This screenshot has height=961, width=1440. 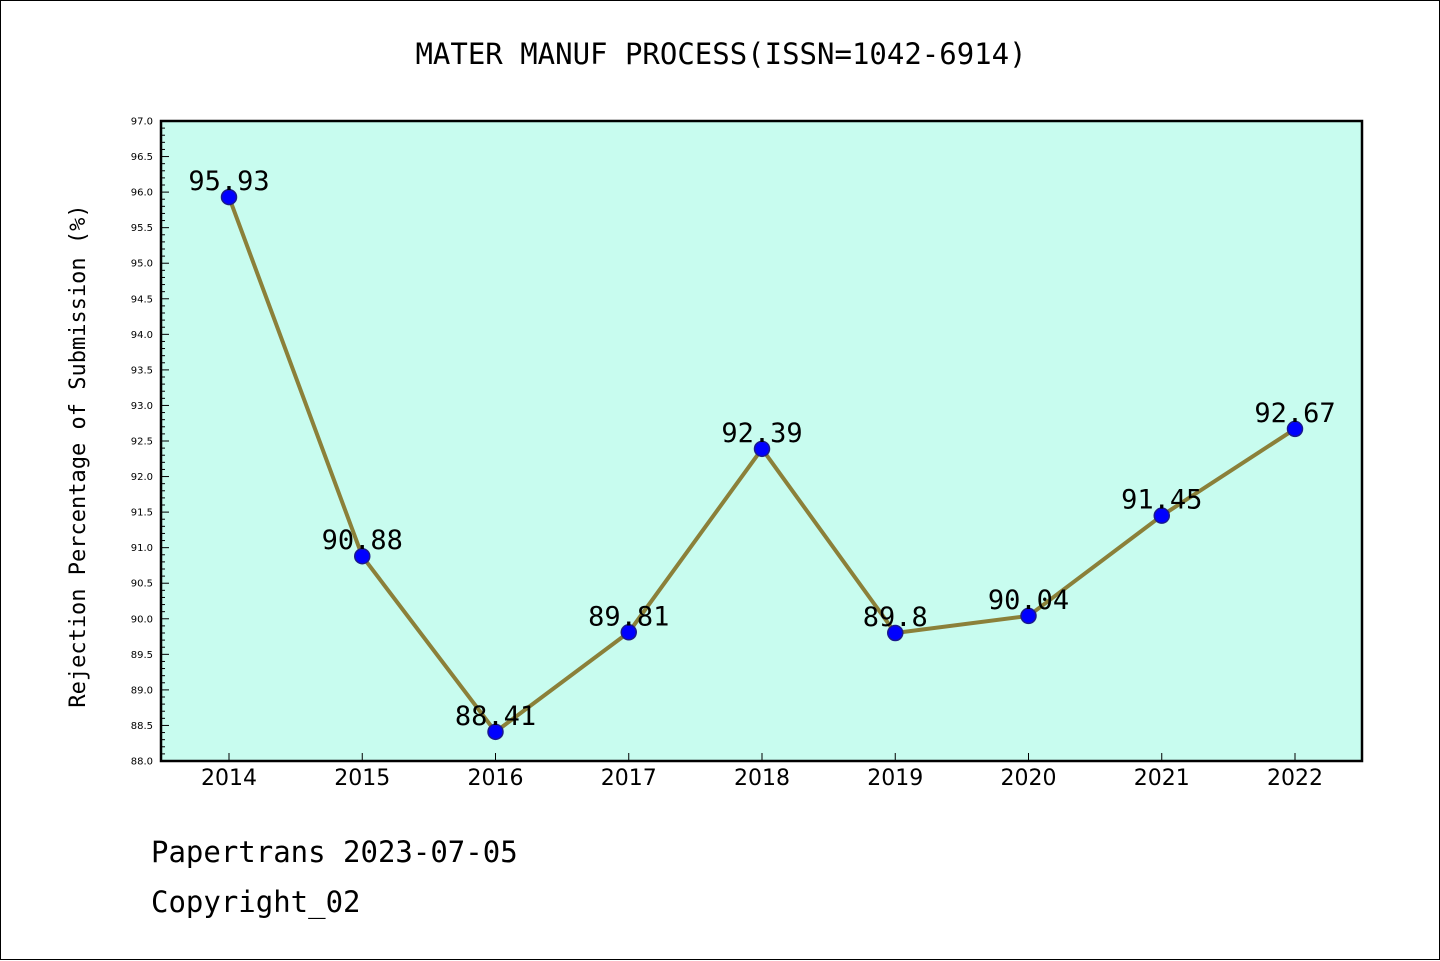 I want to click on y-tick-label: 88.0, so click(x=142, y=762).